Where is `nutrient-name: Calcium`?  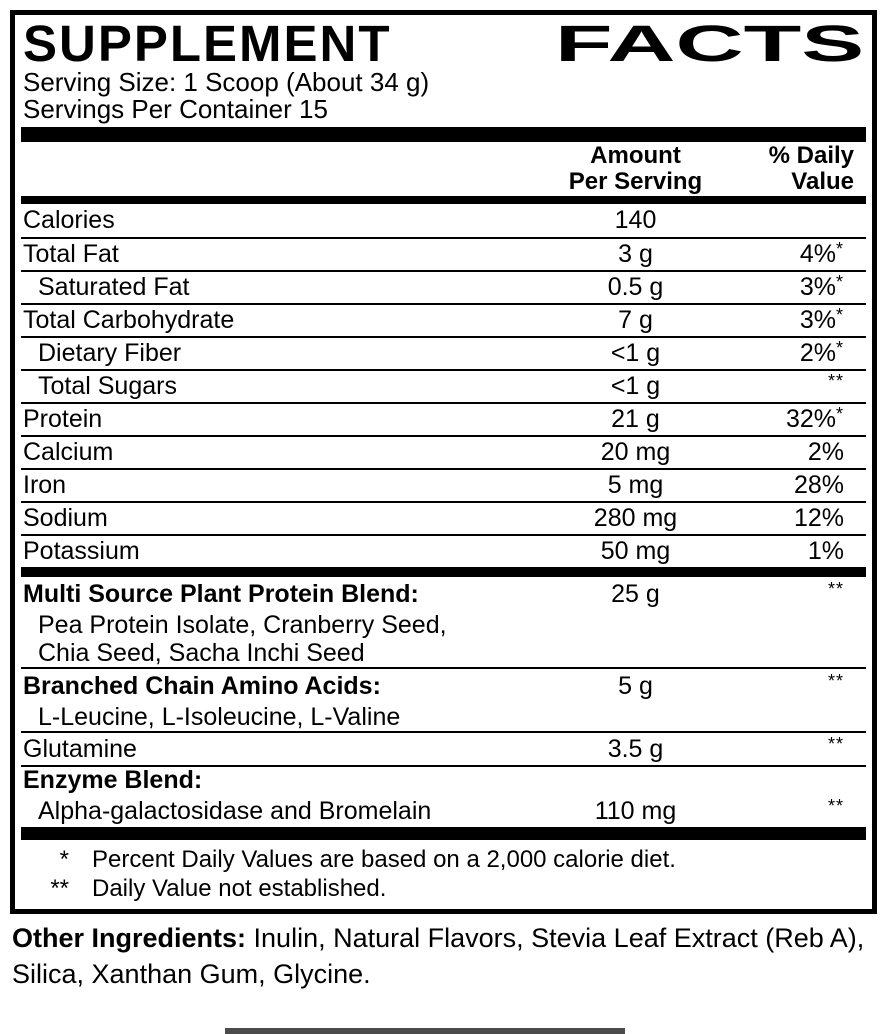 nutrient-name: Calcium is located at coordinates (68, 452).